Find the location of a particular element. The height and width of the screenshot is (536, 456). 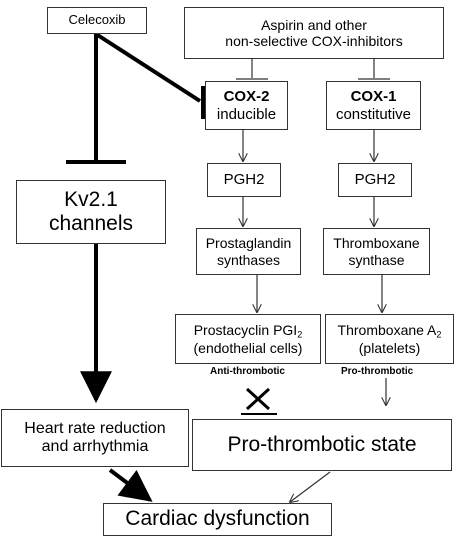

kv21-line2: channels is located at coordinates (91, 223).